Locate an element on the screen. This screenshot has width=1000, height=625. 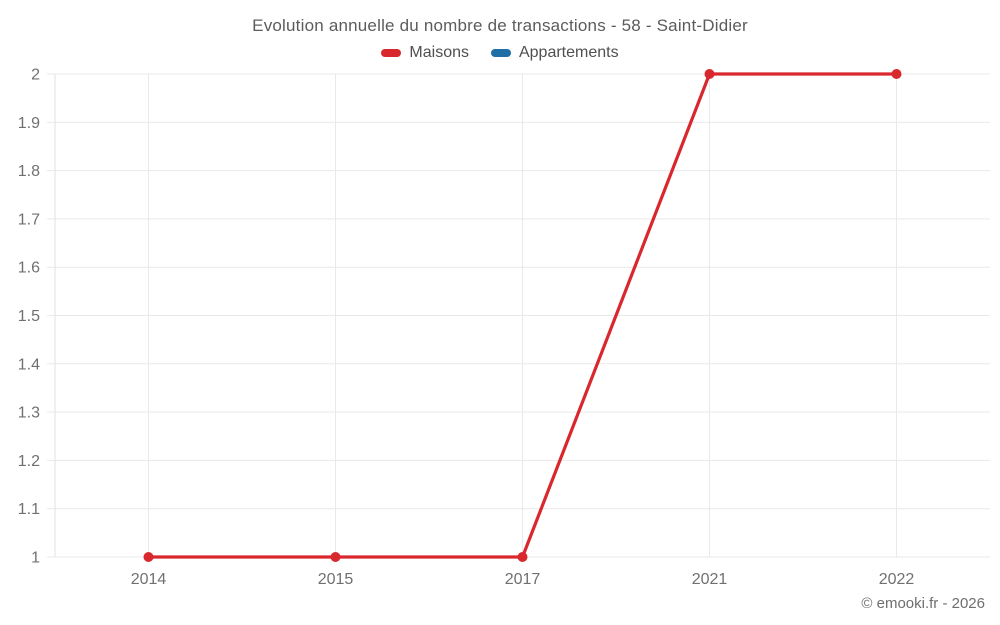
x-tick-label: 2014 is located at coordinates (149, 579).